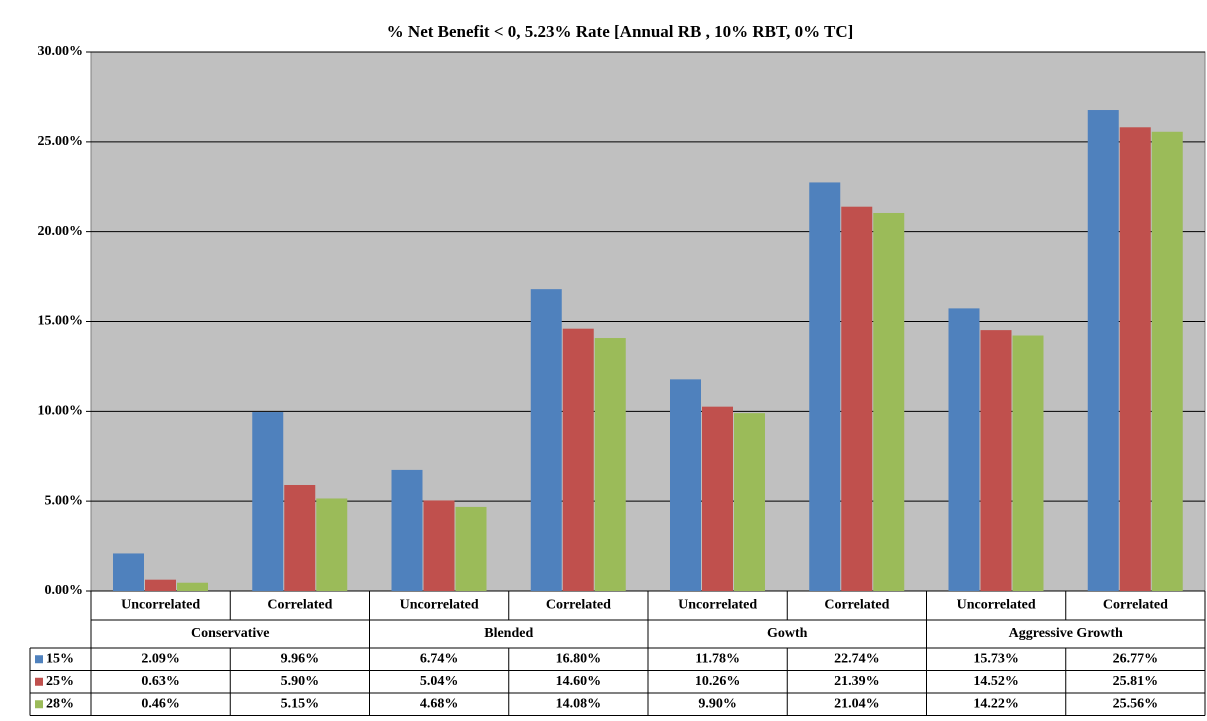 This screenshot has height=721, width=1207. Describe the element at coordinates (787, 633) in the screenshot. I see `group-label: Gowth` at that location.